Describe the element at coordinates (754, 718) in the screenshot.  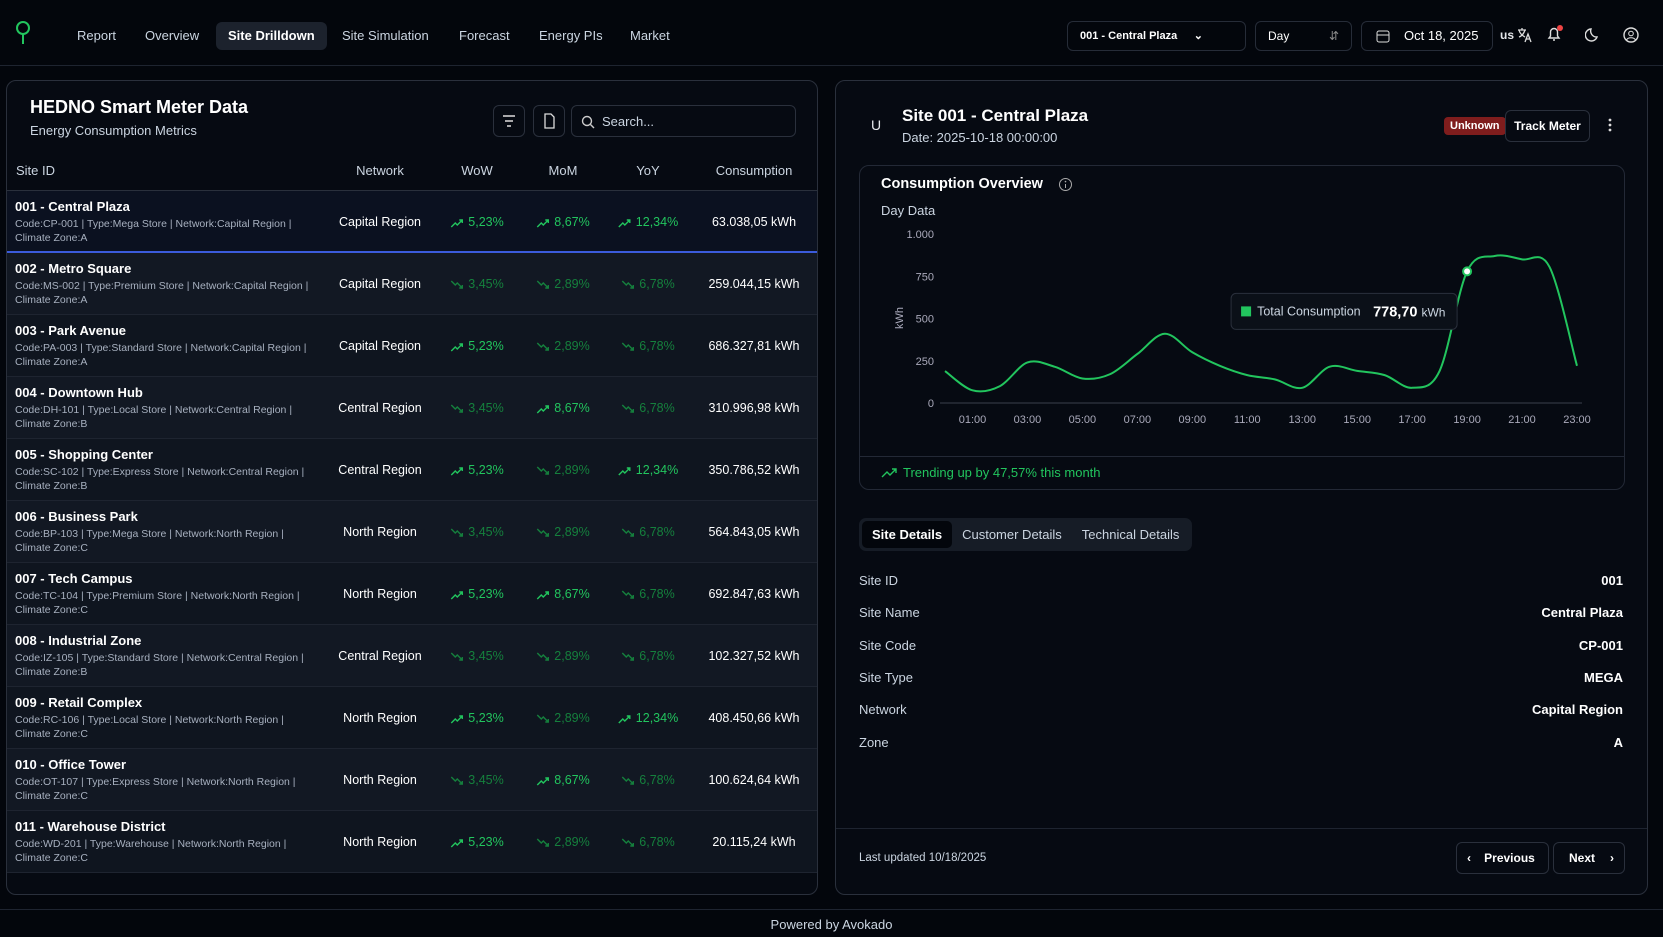
I see `consumption: 408.450,66 kWh` at that location.